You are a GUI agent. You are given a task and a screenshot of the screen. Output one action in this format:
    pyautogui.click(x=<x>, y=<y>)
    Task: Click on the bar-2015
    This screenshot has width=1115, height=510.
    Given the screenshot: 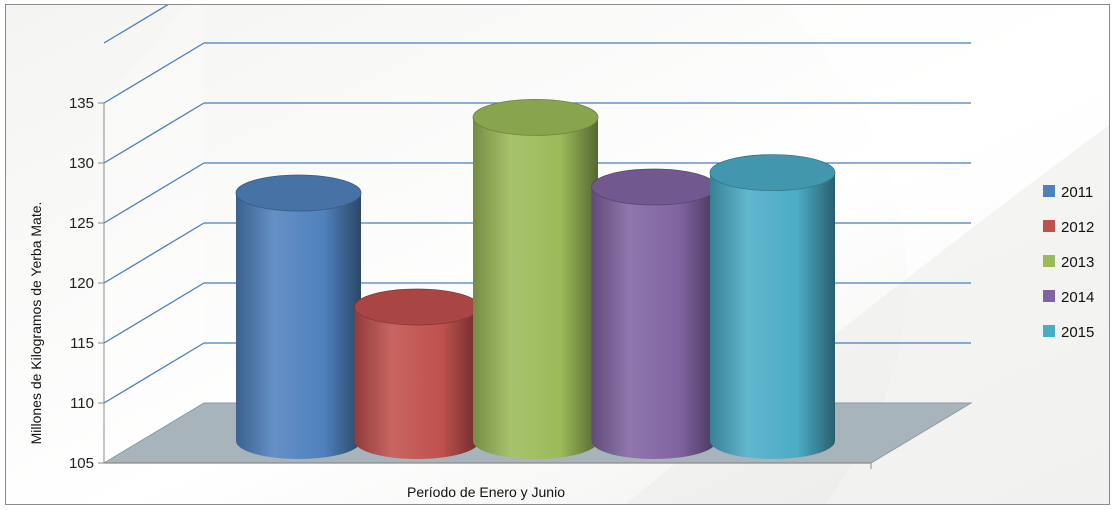 What is the action you would take?
    pyautogui.click(x=772, y=307)
    